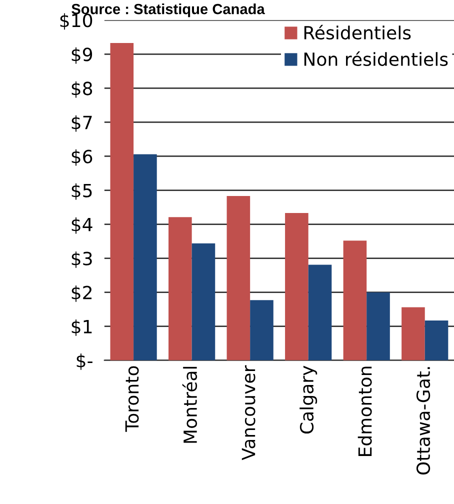 The height and width of the screenshot is (504, 454). Describe the element at coordinates (82, 123) in the screenshot. I see `y-tick-label: $7` at that location.